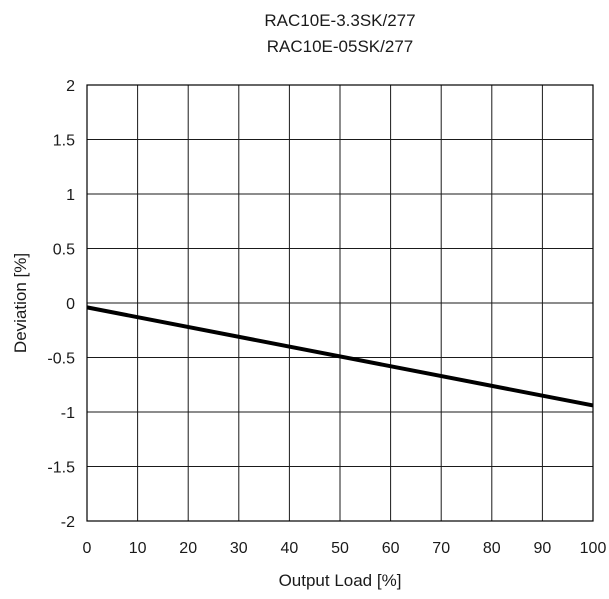 Image resolution: width=609 pixels, height=599 pixels. What do you see at coordinates (239, 548) in the screenshot?
I see `x-tick-label: 30` at bounding box center [239, 548].